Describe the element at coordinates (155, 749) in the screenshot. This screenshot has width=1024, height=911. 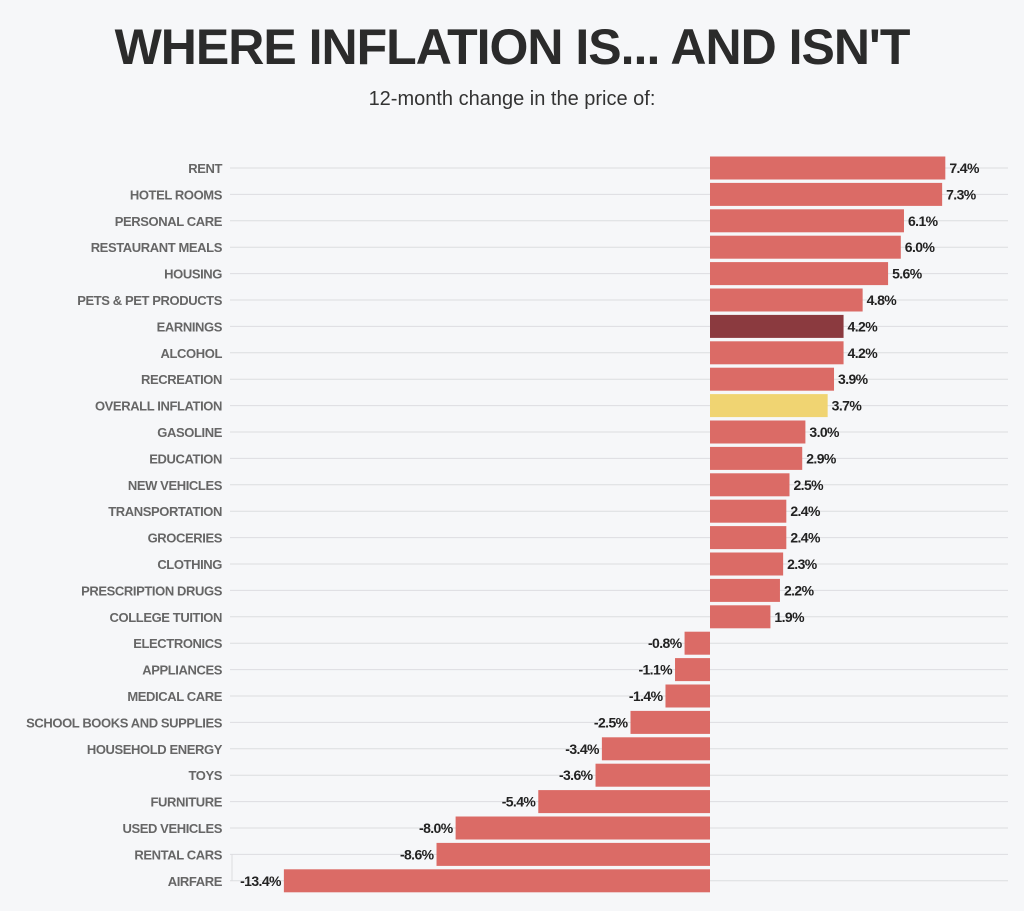
I see `category-label: HOUSEHOLD ENERGY` at that location.